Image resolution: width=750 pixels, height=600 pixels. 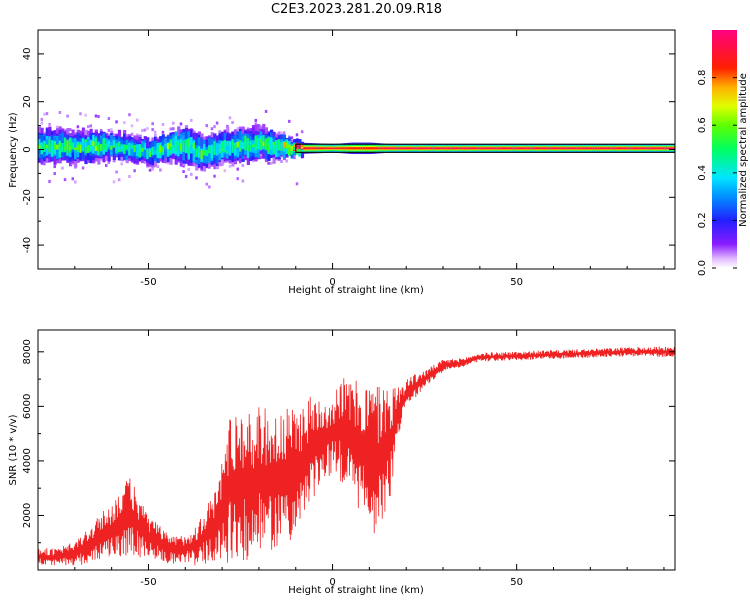 What do you see at coordinates (27, 460) in the screenshot?
I see `y-tick-label: 4000` at bounding box center [27, 460].